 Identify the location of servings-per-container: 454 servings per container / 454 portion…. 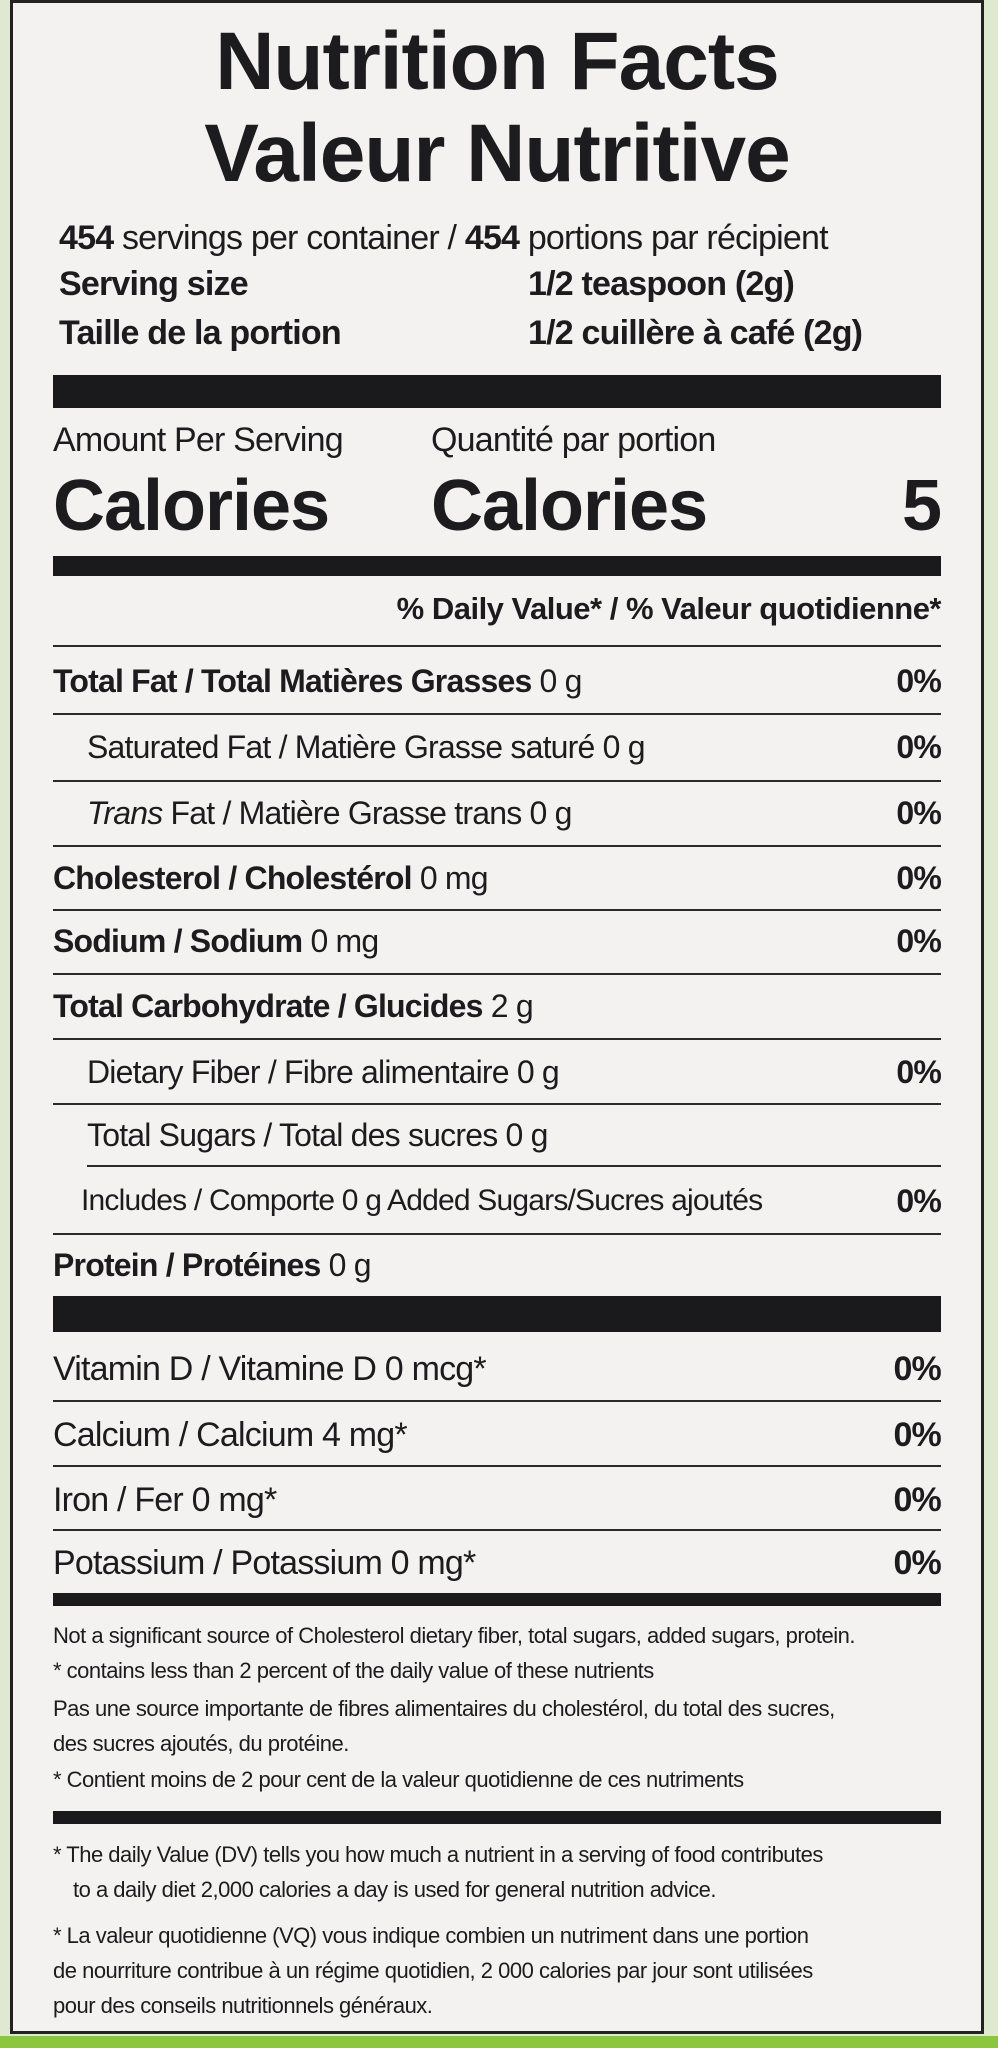
(444, 238).